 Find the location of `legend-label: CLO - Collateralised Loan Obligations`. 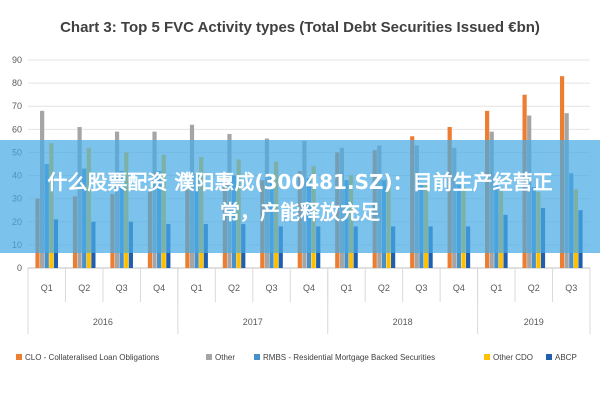

legend-label: CLO - Collateralised Loan Obligations is located at coordinates (92, 357).